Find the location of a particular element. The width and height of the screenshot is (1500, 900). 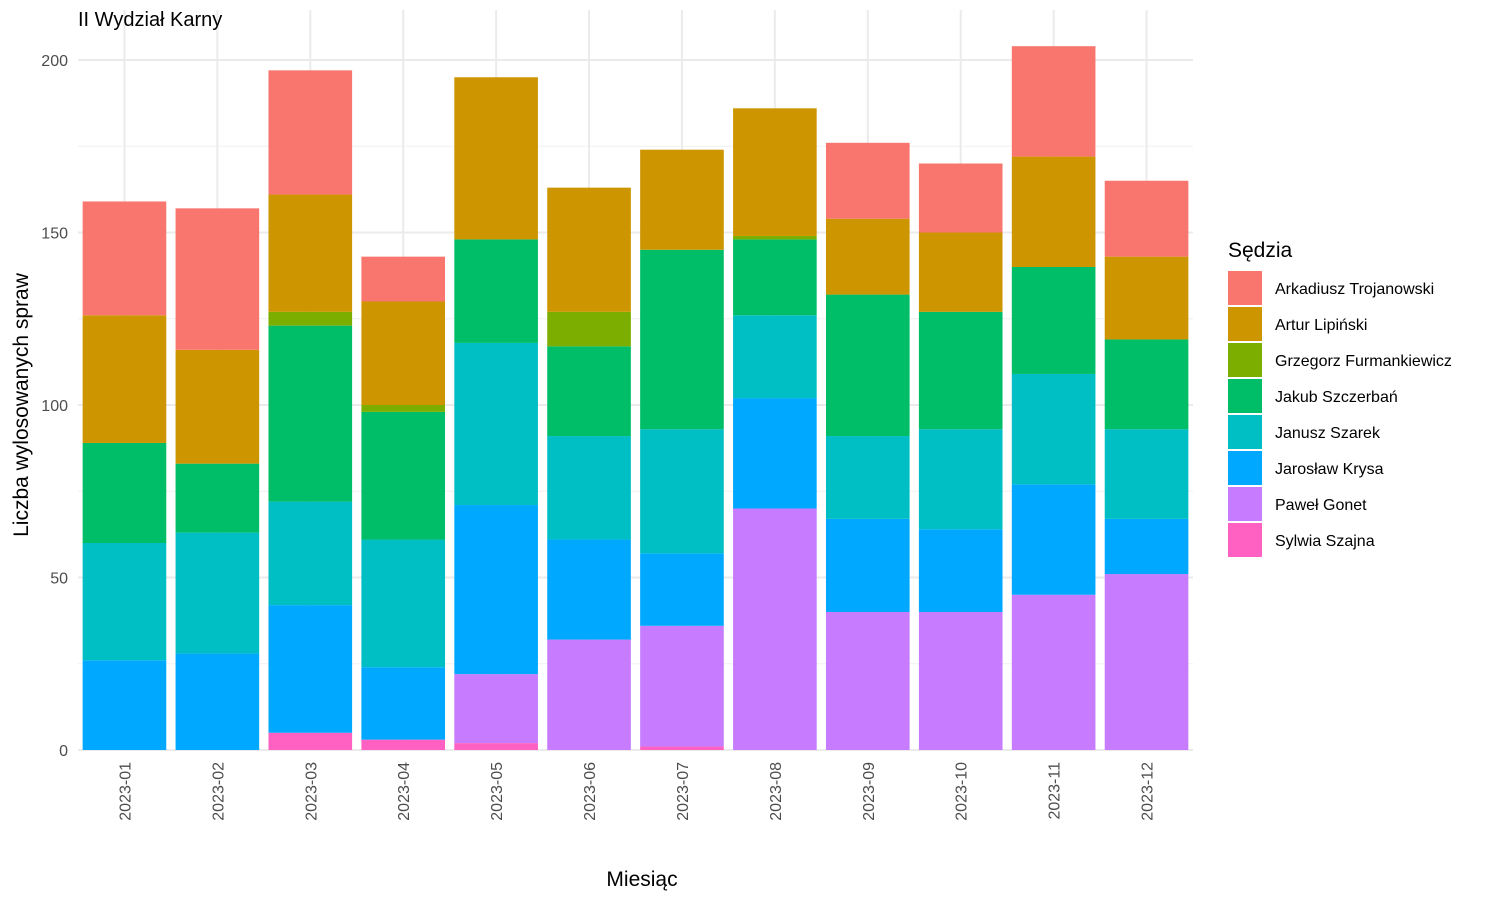

x-tick-label: 2023-07 is located at coordinates (683, 791).